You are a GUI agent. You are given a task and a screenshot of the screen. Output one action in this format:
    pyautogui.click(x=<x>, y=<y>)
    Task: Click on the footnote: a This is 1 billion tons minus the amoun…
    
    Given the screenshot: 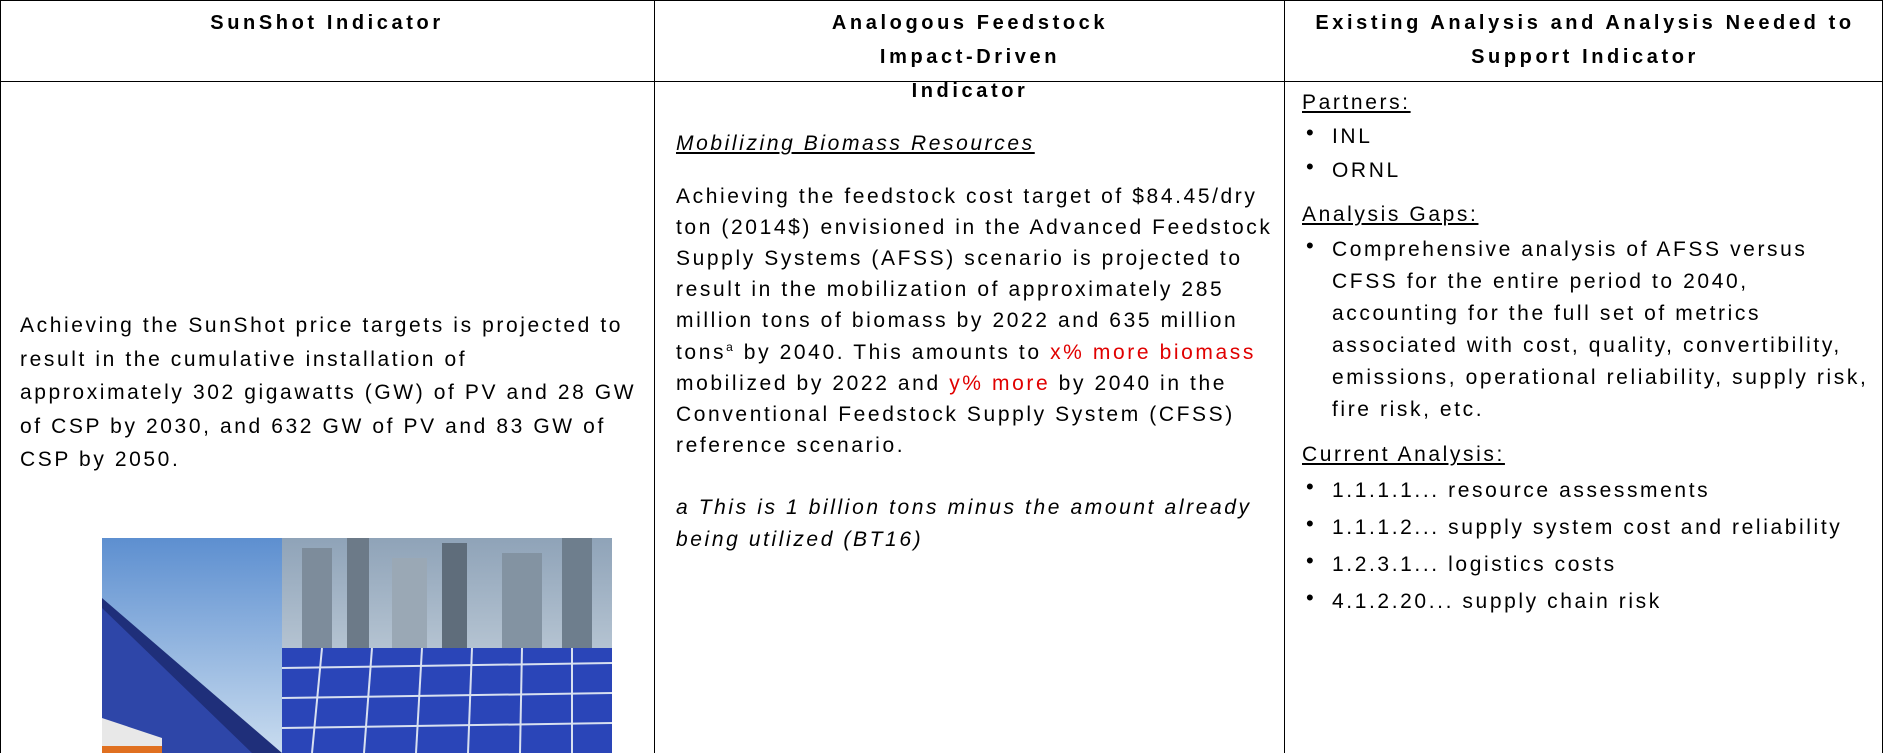 What is the action you would take?
    pyautogui.click(x=964, y=523)
    